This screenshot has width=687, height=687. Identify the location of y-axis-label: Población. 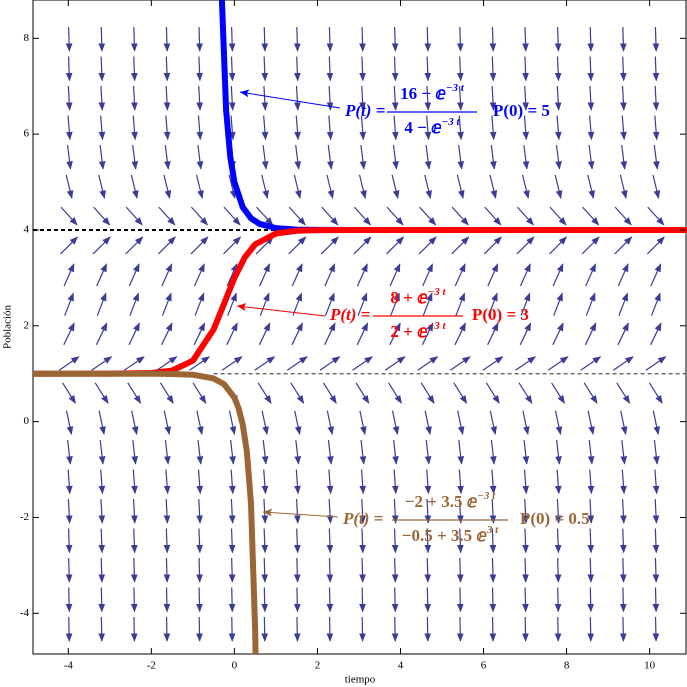
(8, 327).